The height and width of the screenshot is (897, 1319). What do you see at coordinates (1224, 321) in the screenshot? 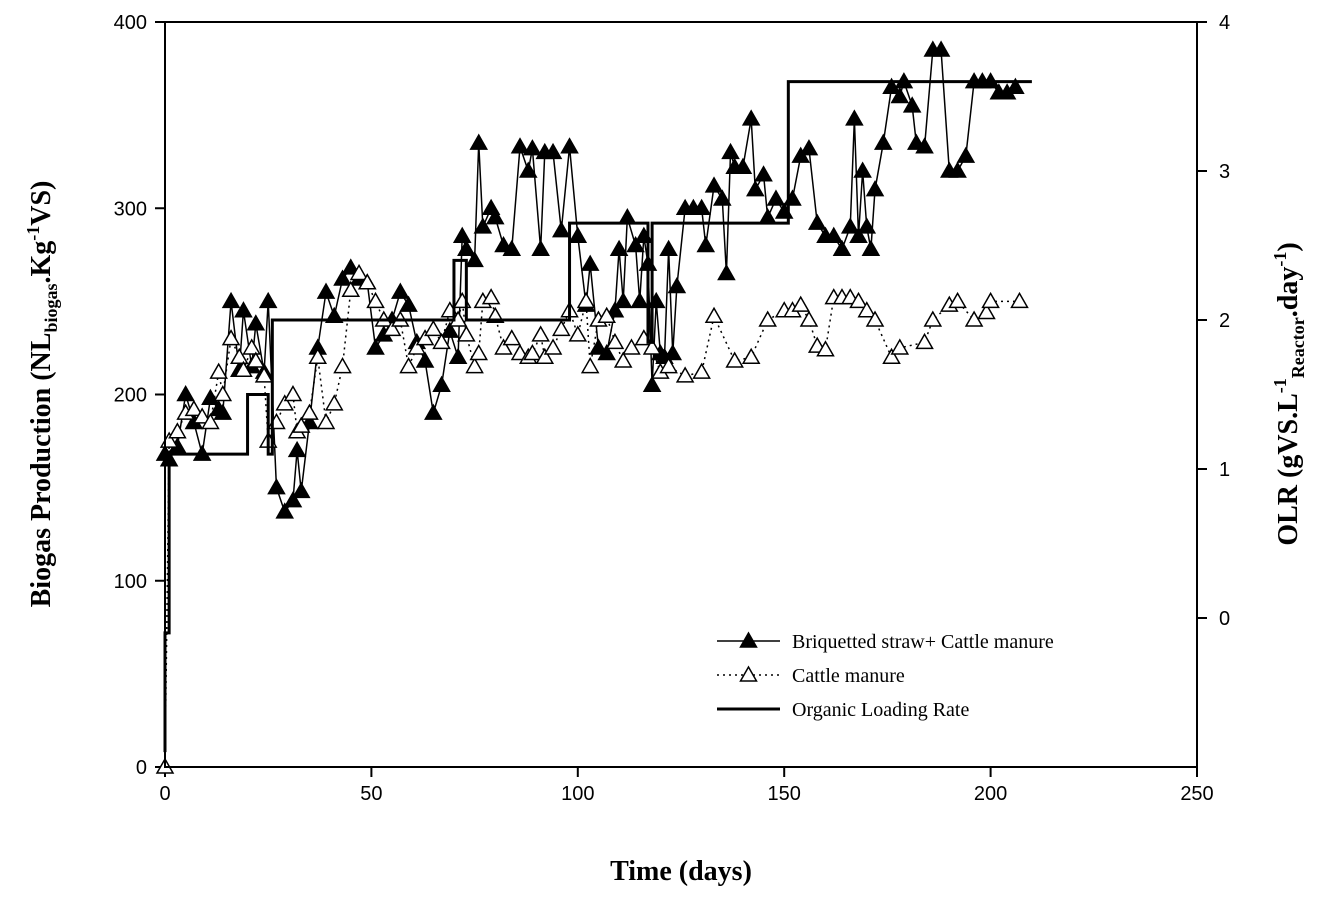
I see `y2-tick-label: 2` at bounding box center [1224, 321].